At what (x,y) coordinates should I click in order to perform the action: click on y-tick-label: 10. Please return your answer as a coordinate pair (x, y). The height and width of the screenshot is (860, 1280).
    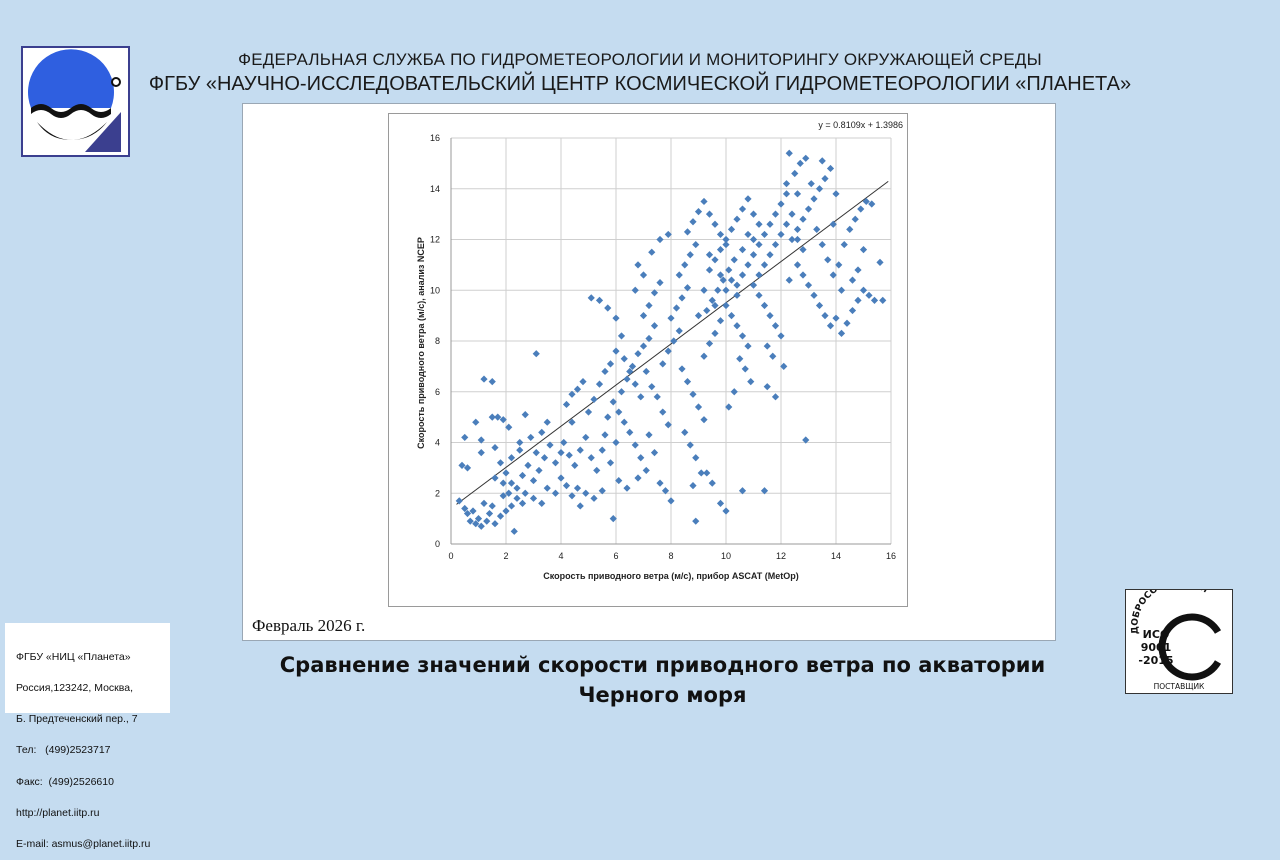
    Looking at the image, I should click on (435, 290).